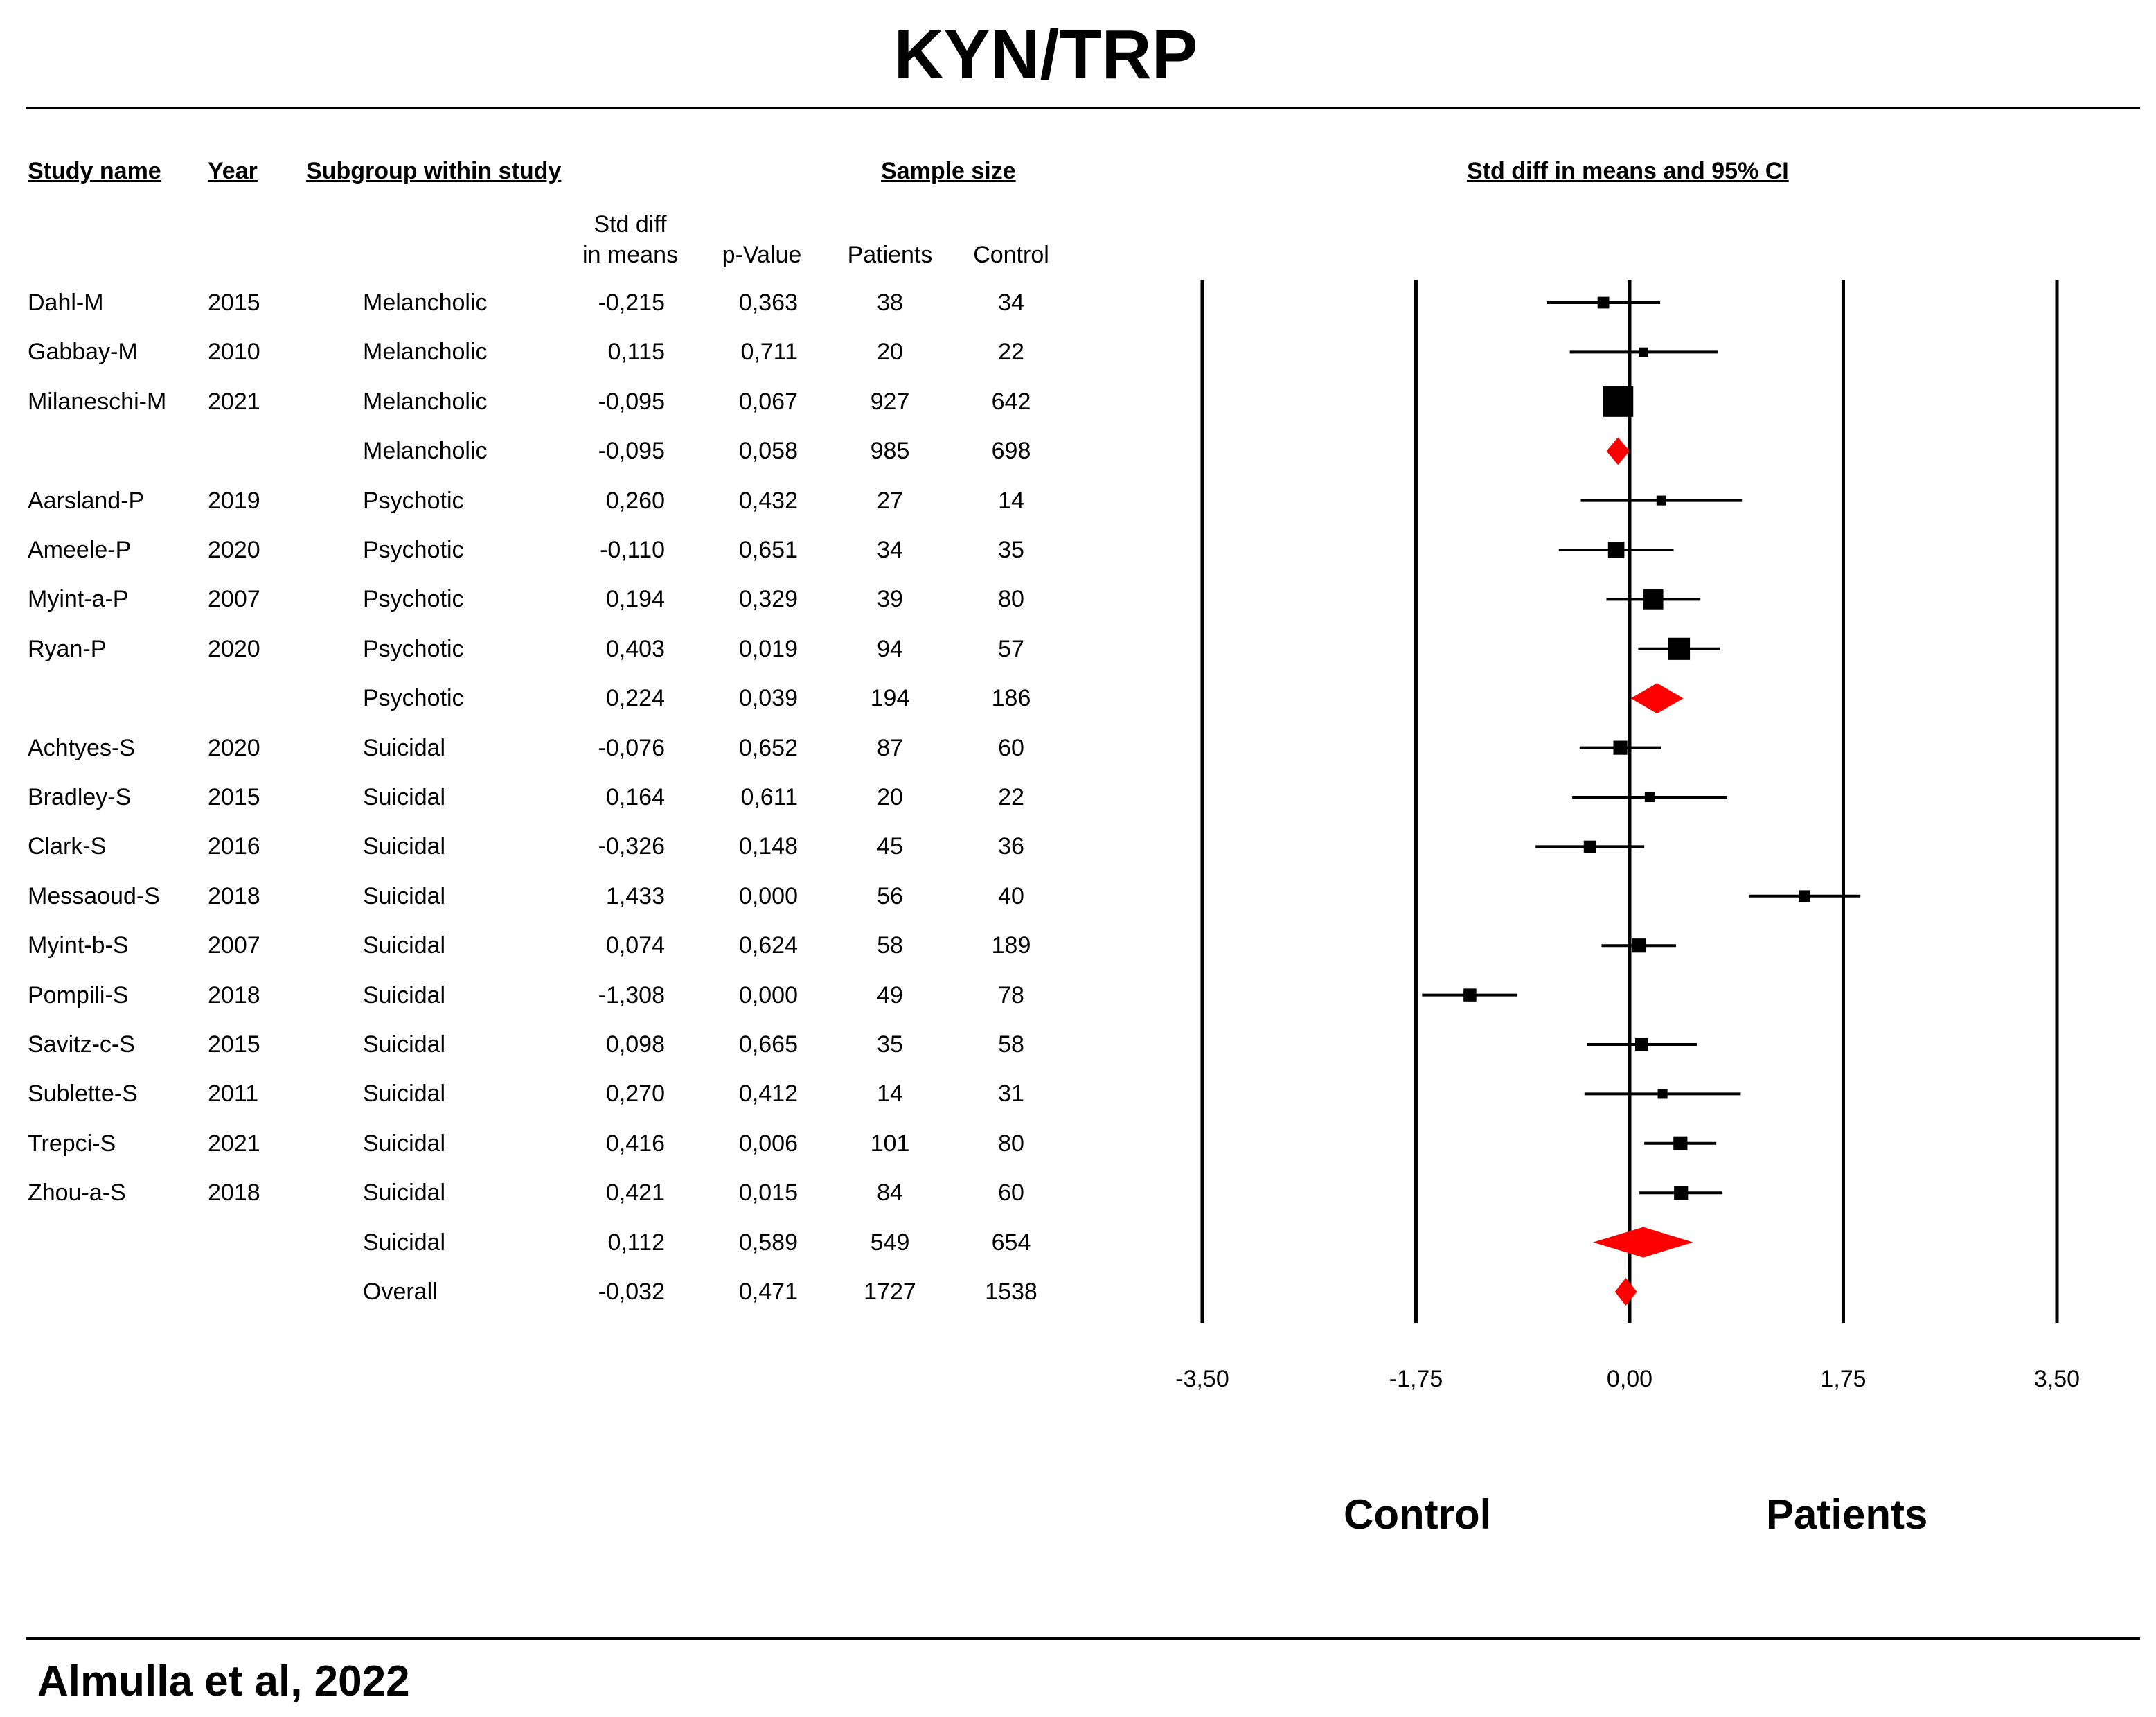 This screenshot has height=1717, width=2156. What do you see at coordinates (1011, 500) in the screenshot?
I see `cell-control: 14` at bounding box center [1011, 500].